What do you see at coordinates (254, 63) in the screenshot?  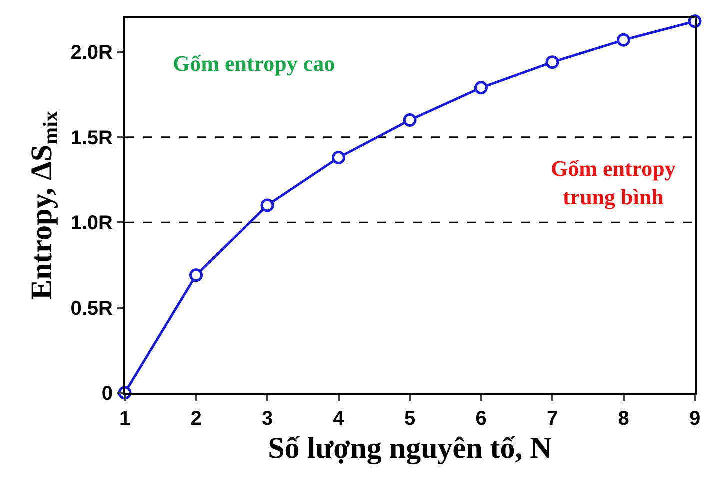 I see `annotation: Gốm entropy cao` at bounding box center [254, 63].